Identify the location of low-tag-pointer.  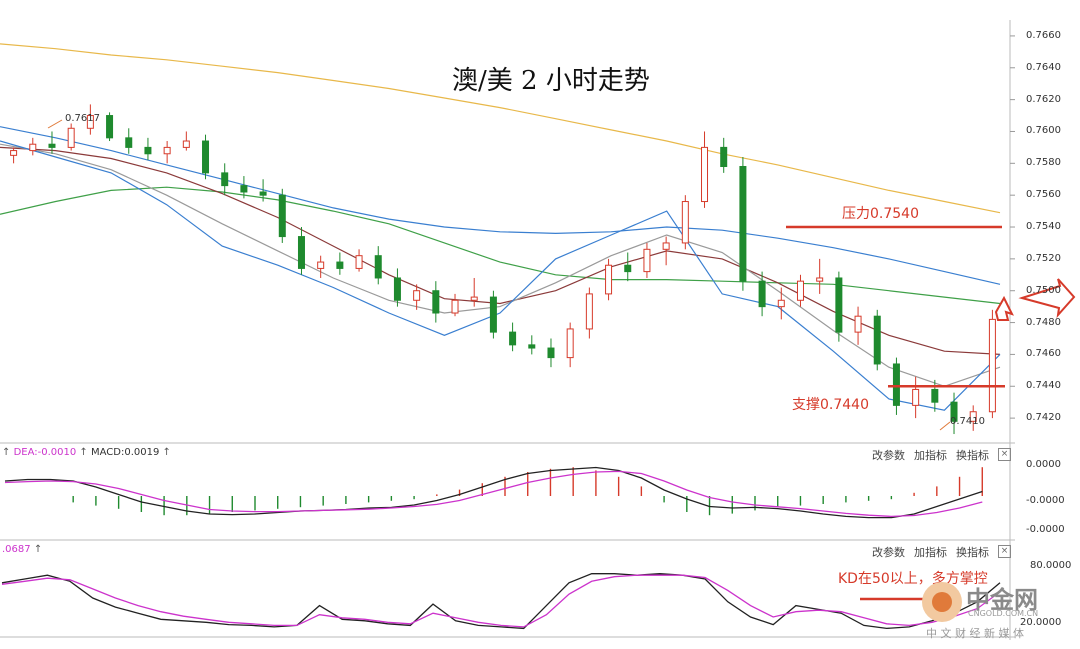
(945, 426).